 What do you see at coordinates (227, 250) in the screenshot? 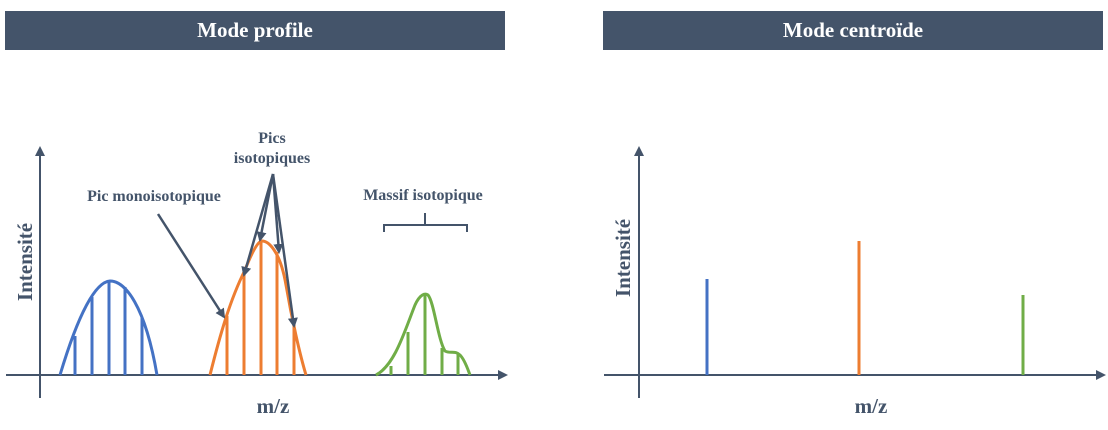
I see `annotation-arrows` at bounding box center [227, 250].